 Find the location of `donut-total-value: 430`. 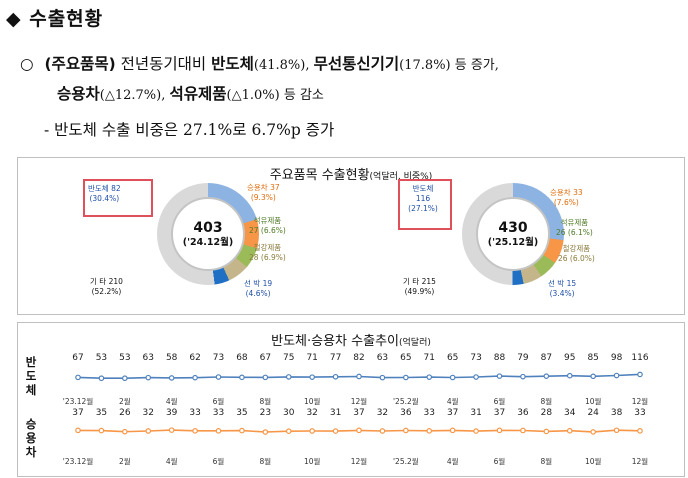

donut-total-value: 430 is located at coordinates (513, 228).